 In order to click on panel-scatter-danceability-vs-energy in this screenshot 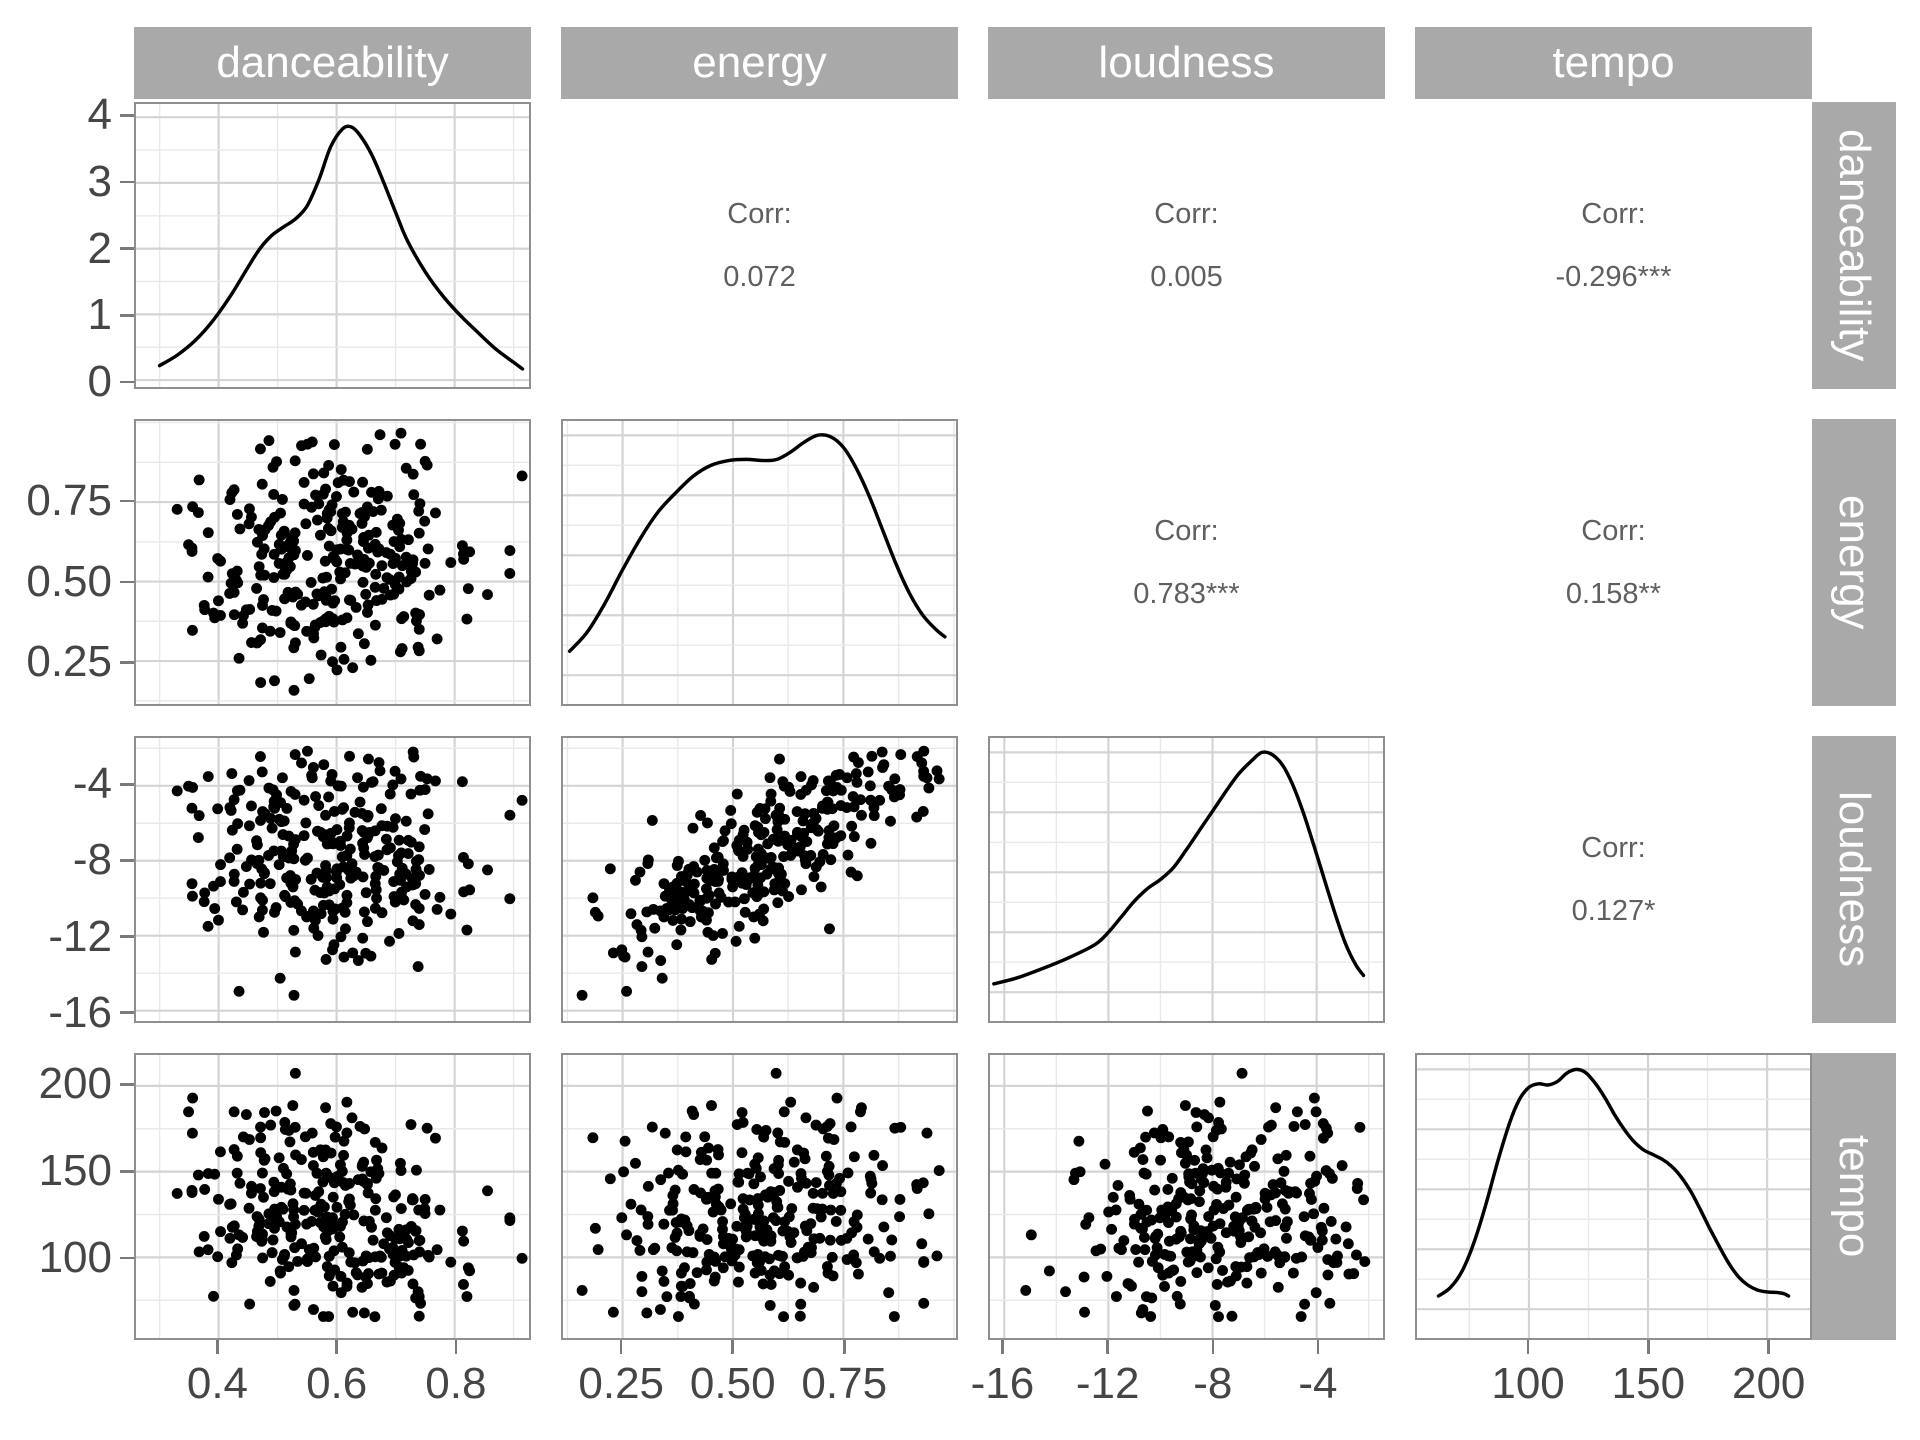, I will do `click(332, 562)`.